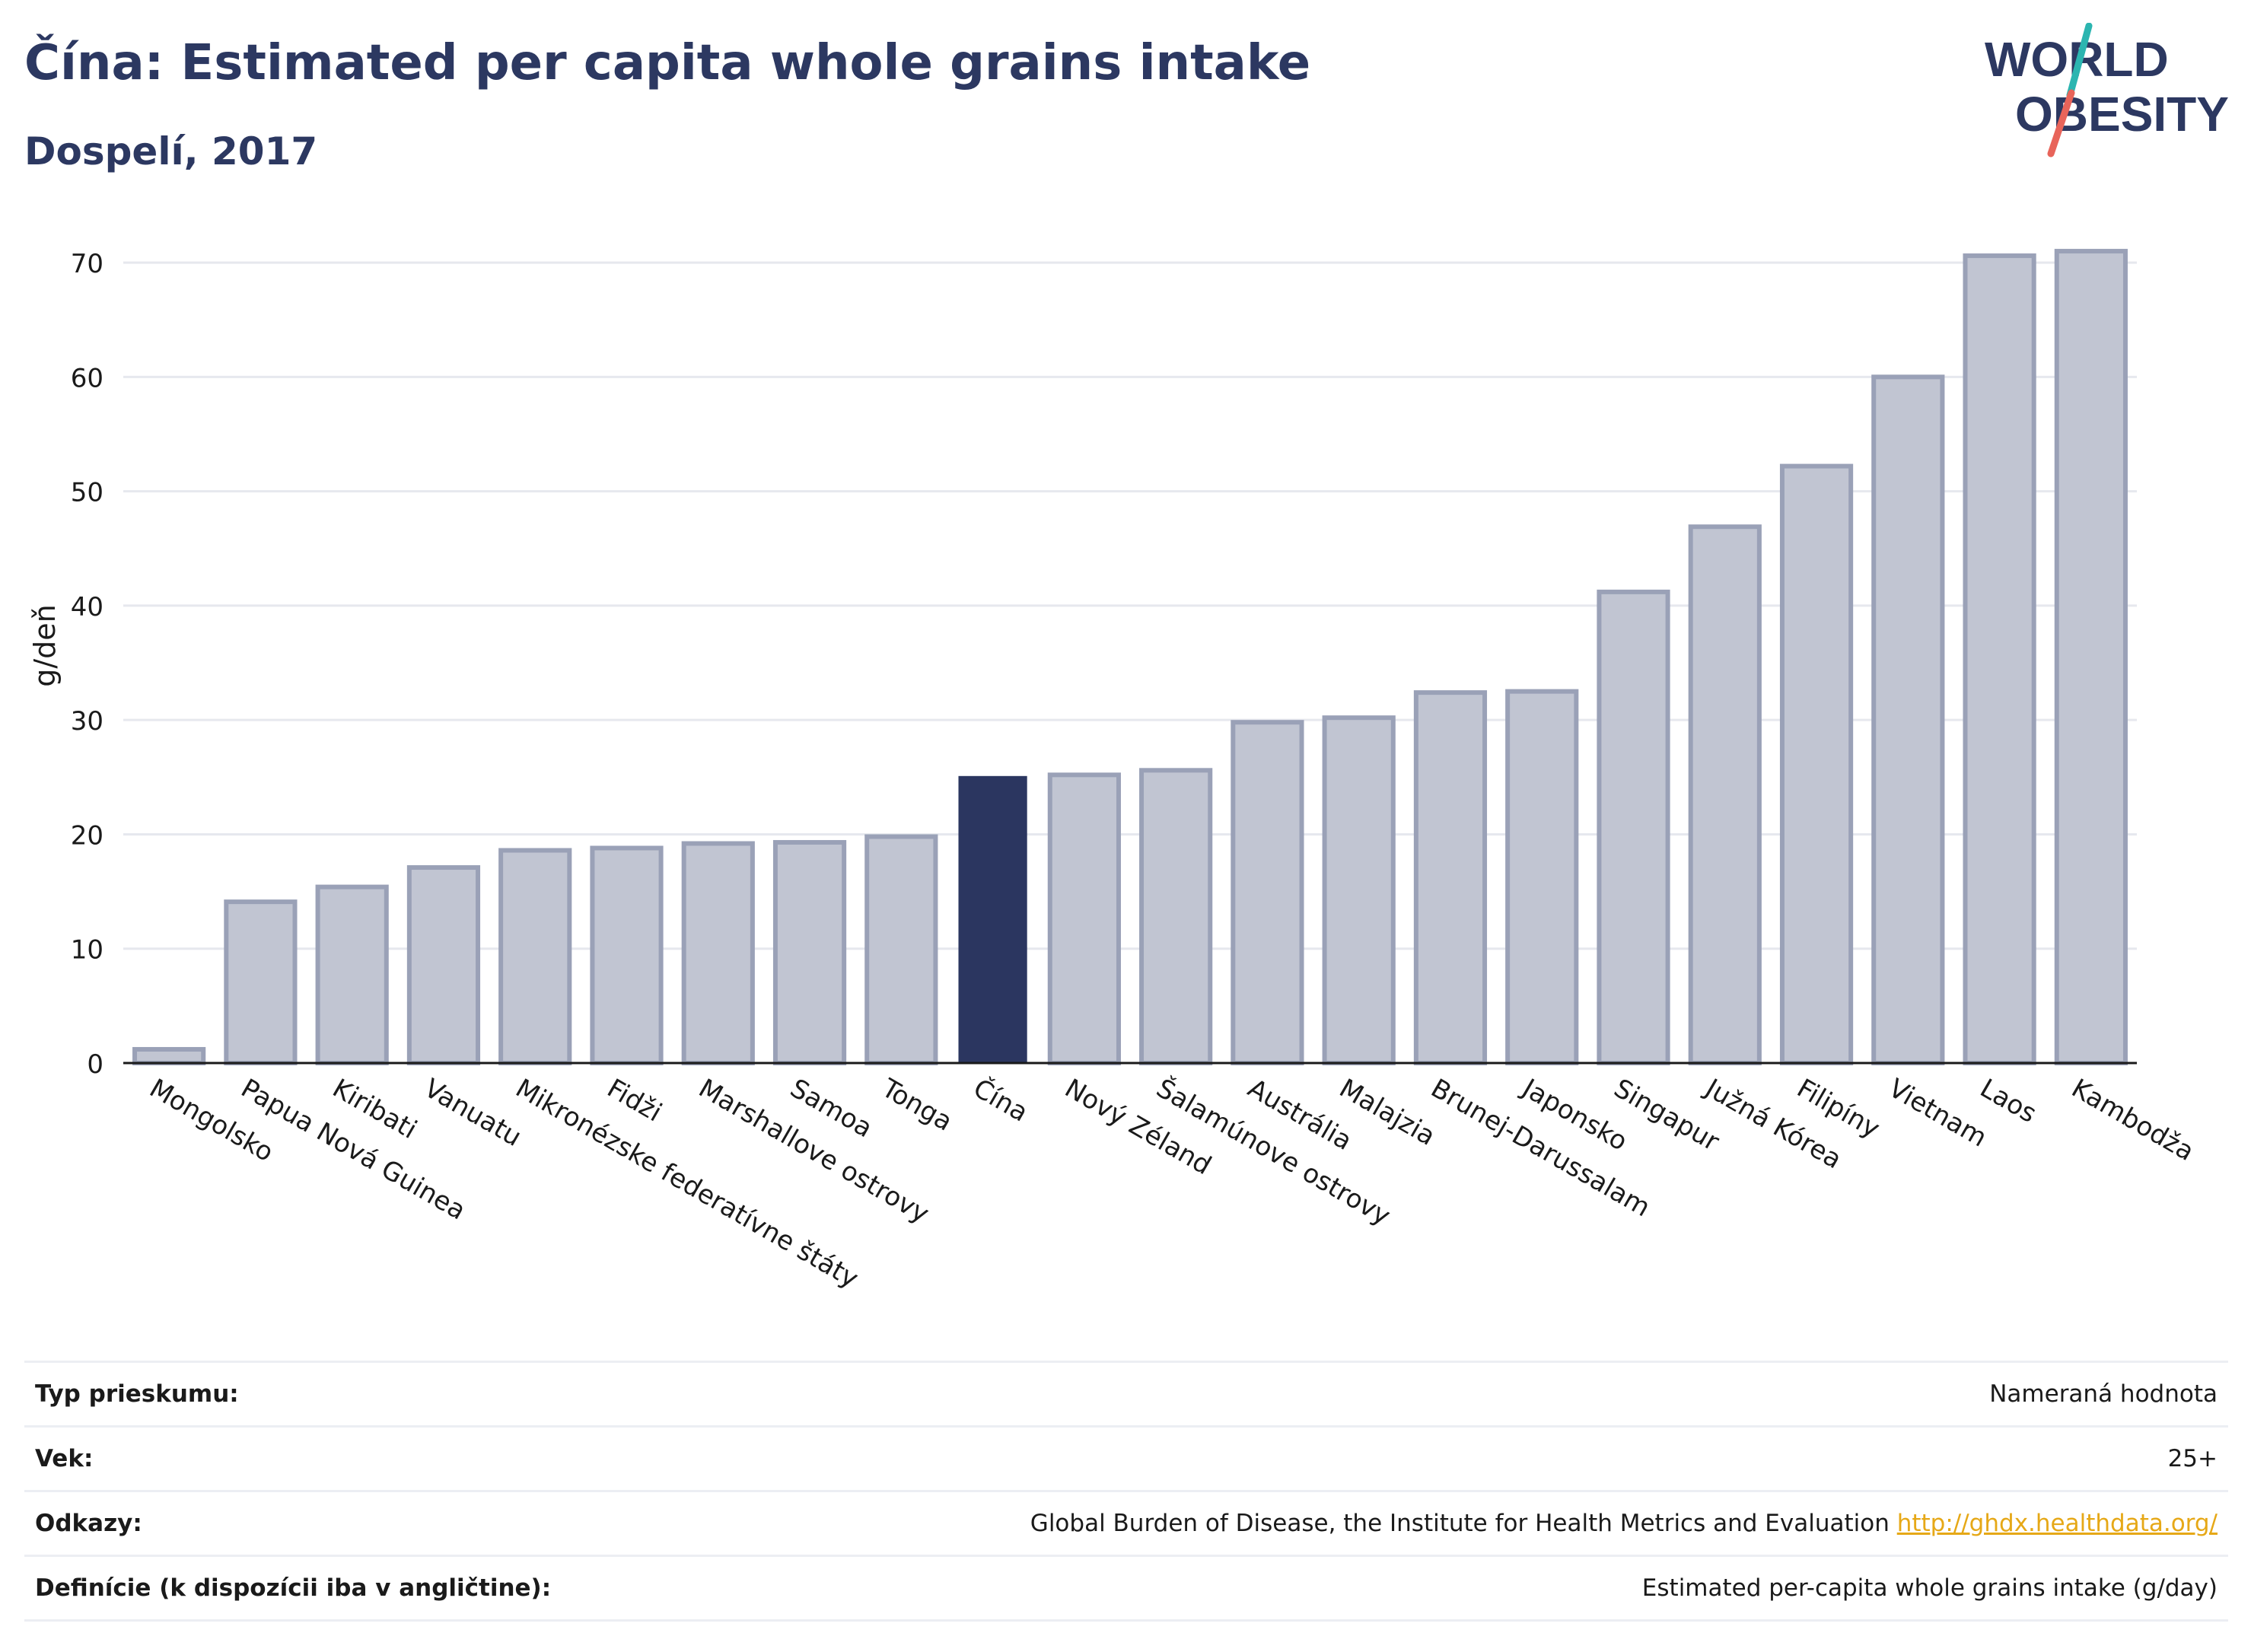 This screenshot has height=1652, width=2251. I want to click on x-tick-label: Kambodža, so click(2132, 1120).